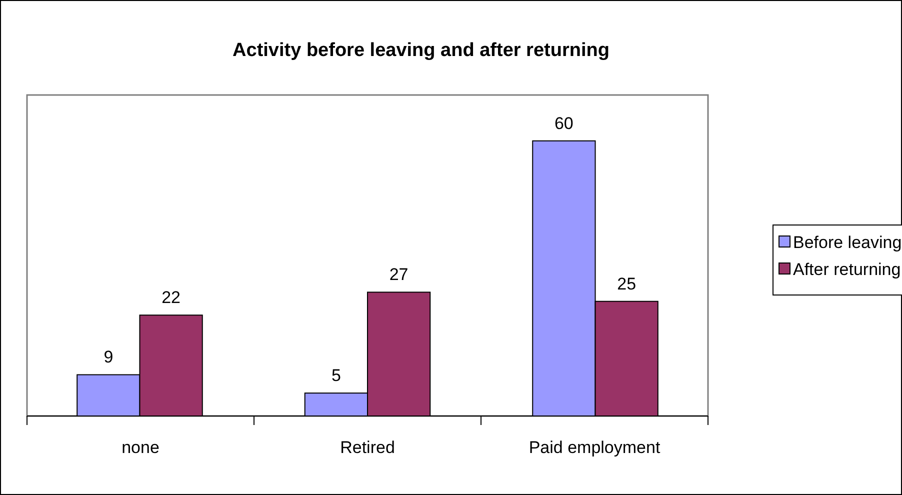 The image size is (902, 495). I want to click on x-tick-label: none, so click(141, 447).